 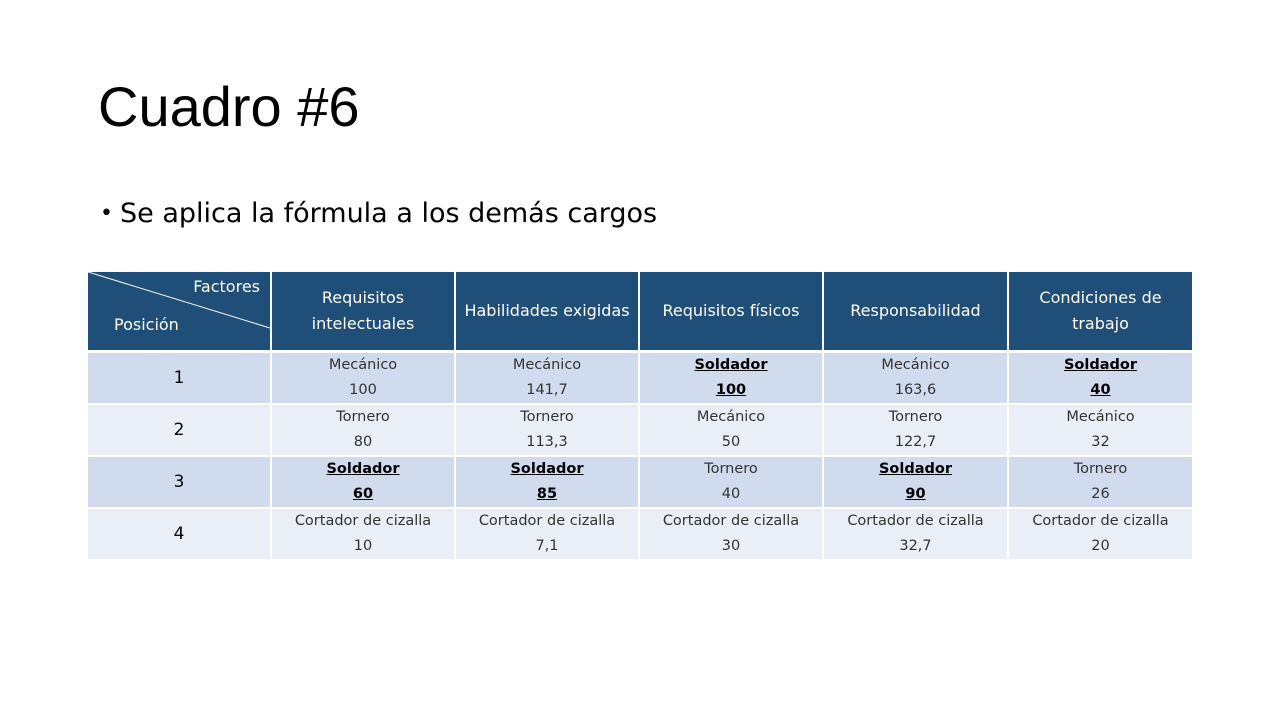 What do you see at coordinates (915, 546) in the screenshot?
I see `job-score: 32,7` at bounding box center [915, 546].